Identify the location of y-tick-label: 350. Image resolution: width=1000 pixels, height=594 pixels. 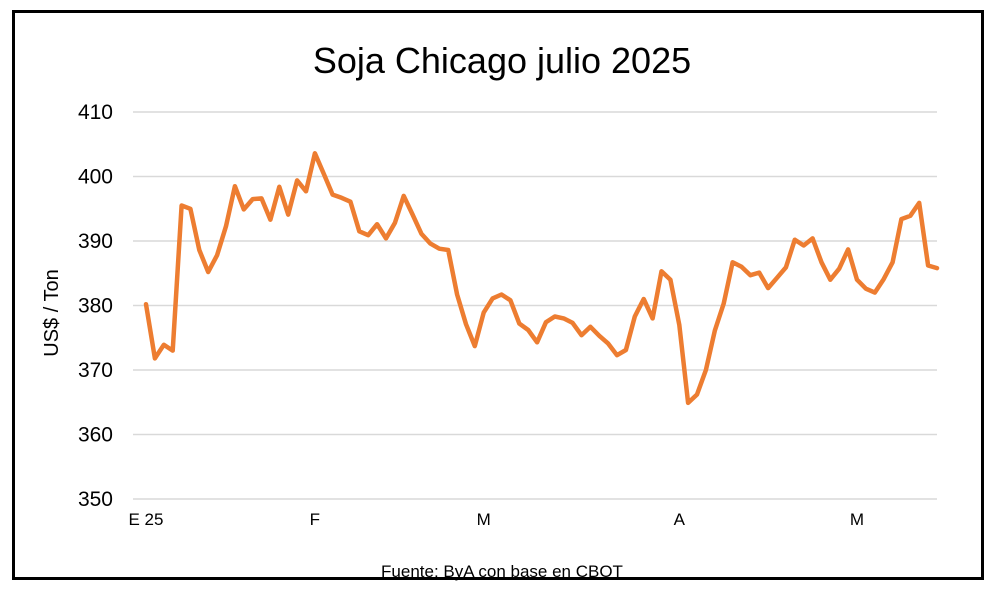
(95, 499).